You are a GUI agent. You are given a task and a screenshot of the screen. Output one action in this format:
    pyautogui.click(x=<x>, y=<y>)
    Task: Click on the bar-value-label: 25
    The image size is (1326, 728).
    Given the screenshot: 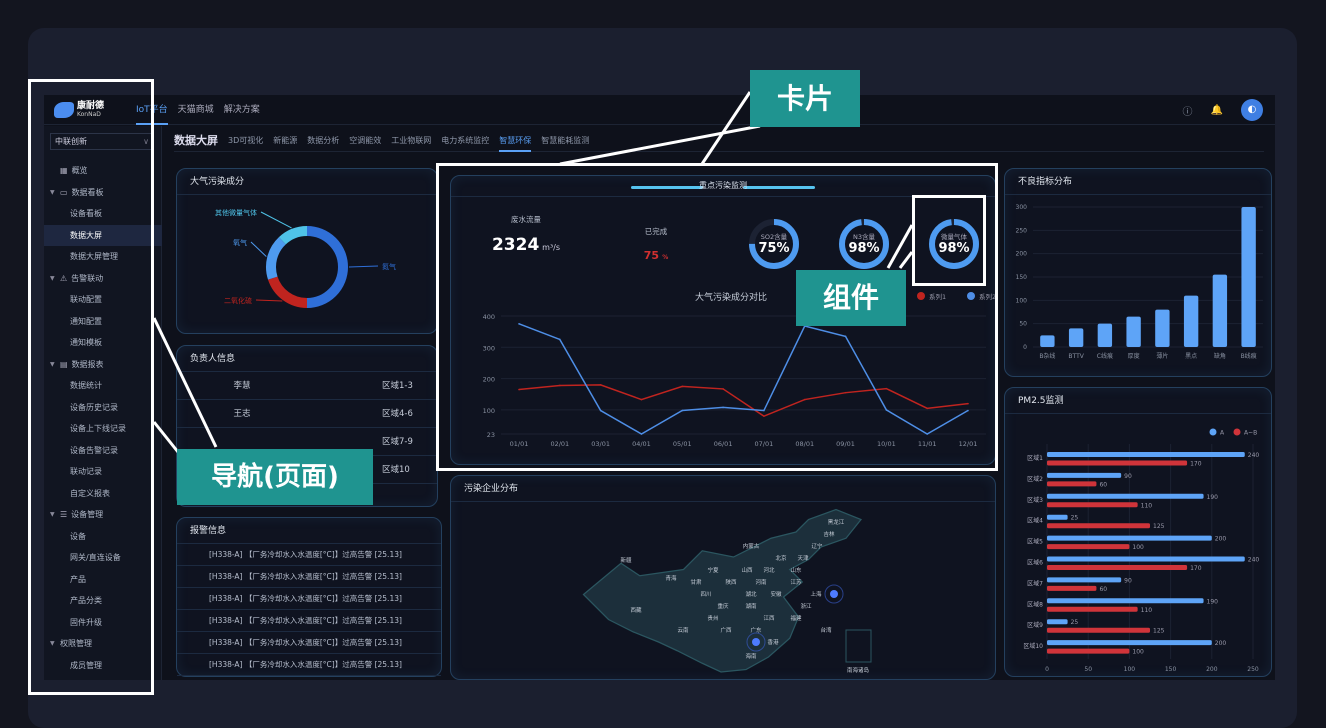 What is the action you would take?
    pyautogui.click(x=1075, y=518)
    